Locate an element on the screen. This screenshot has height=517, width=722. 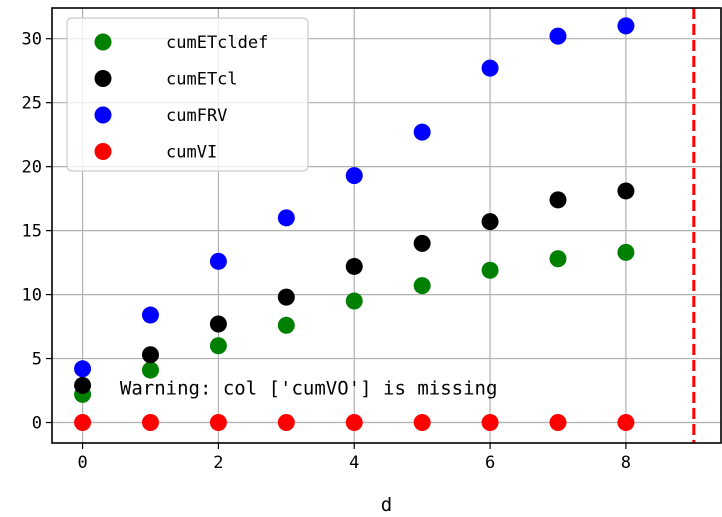
x-tick-label: 6 is located at coordinates (490, 463).